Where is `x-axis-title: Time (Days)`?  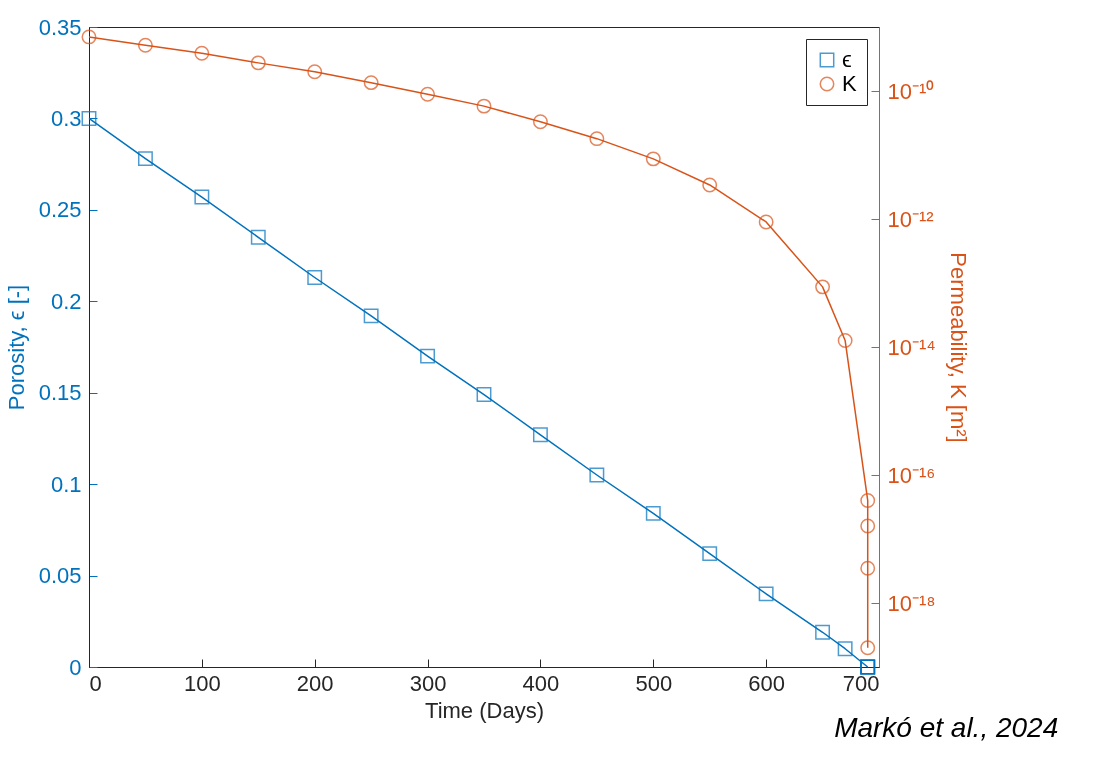
x-axis-title: Time (Days) is located at coordinates (484, 710).